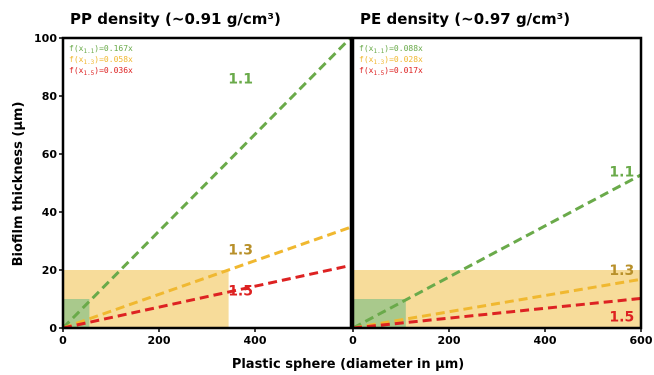 The height and width of the screenshot is (375, 654). What do you see at coordinates (391, 49) in the screenshot?
I see `equation-label: f(x1.1)=0.088x` at bounding box center [391, 49].